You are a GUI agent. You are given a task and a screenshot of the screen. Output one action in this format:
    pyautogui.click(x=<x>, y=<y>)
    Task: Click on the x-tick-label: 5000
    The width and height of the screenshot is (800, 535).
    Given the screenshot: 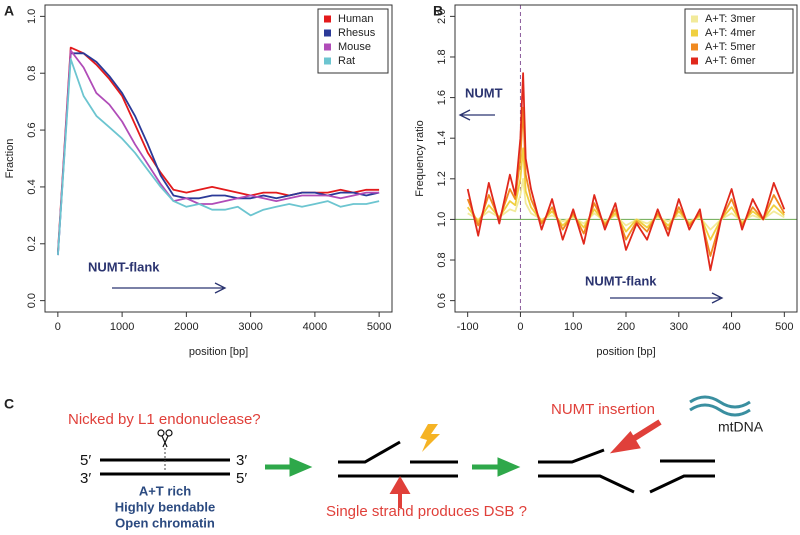 What is the action you would take?
    pyautogui.click(x=379, y=327)
    